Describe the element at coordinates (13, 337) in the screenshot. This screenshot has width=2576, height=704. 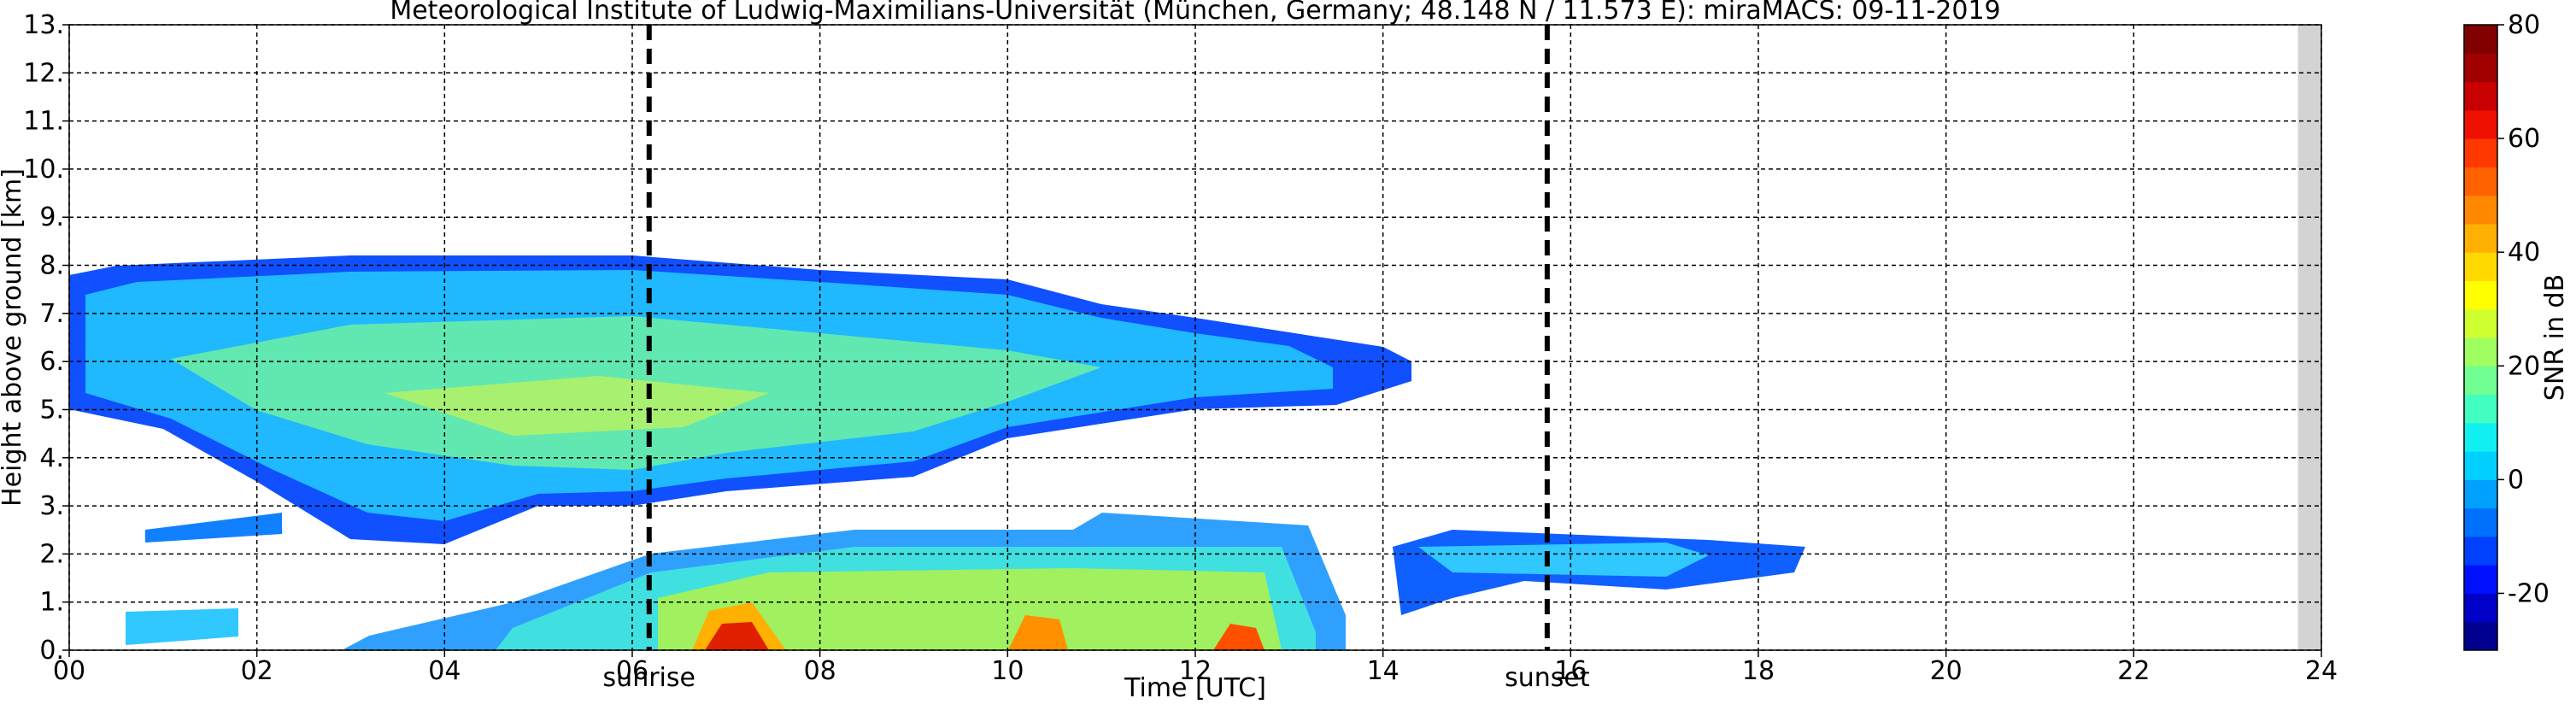
I see `y-axis-label: Height above ground [km]` at that location.